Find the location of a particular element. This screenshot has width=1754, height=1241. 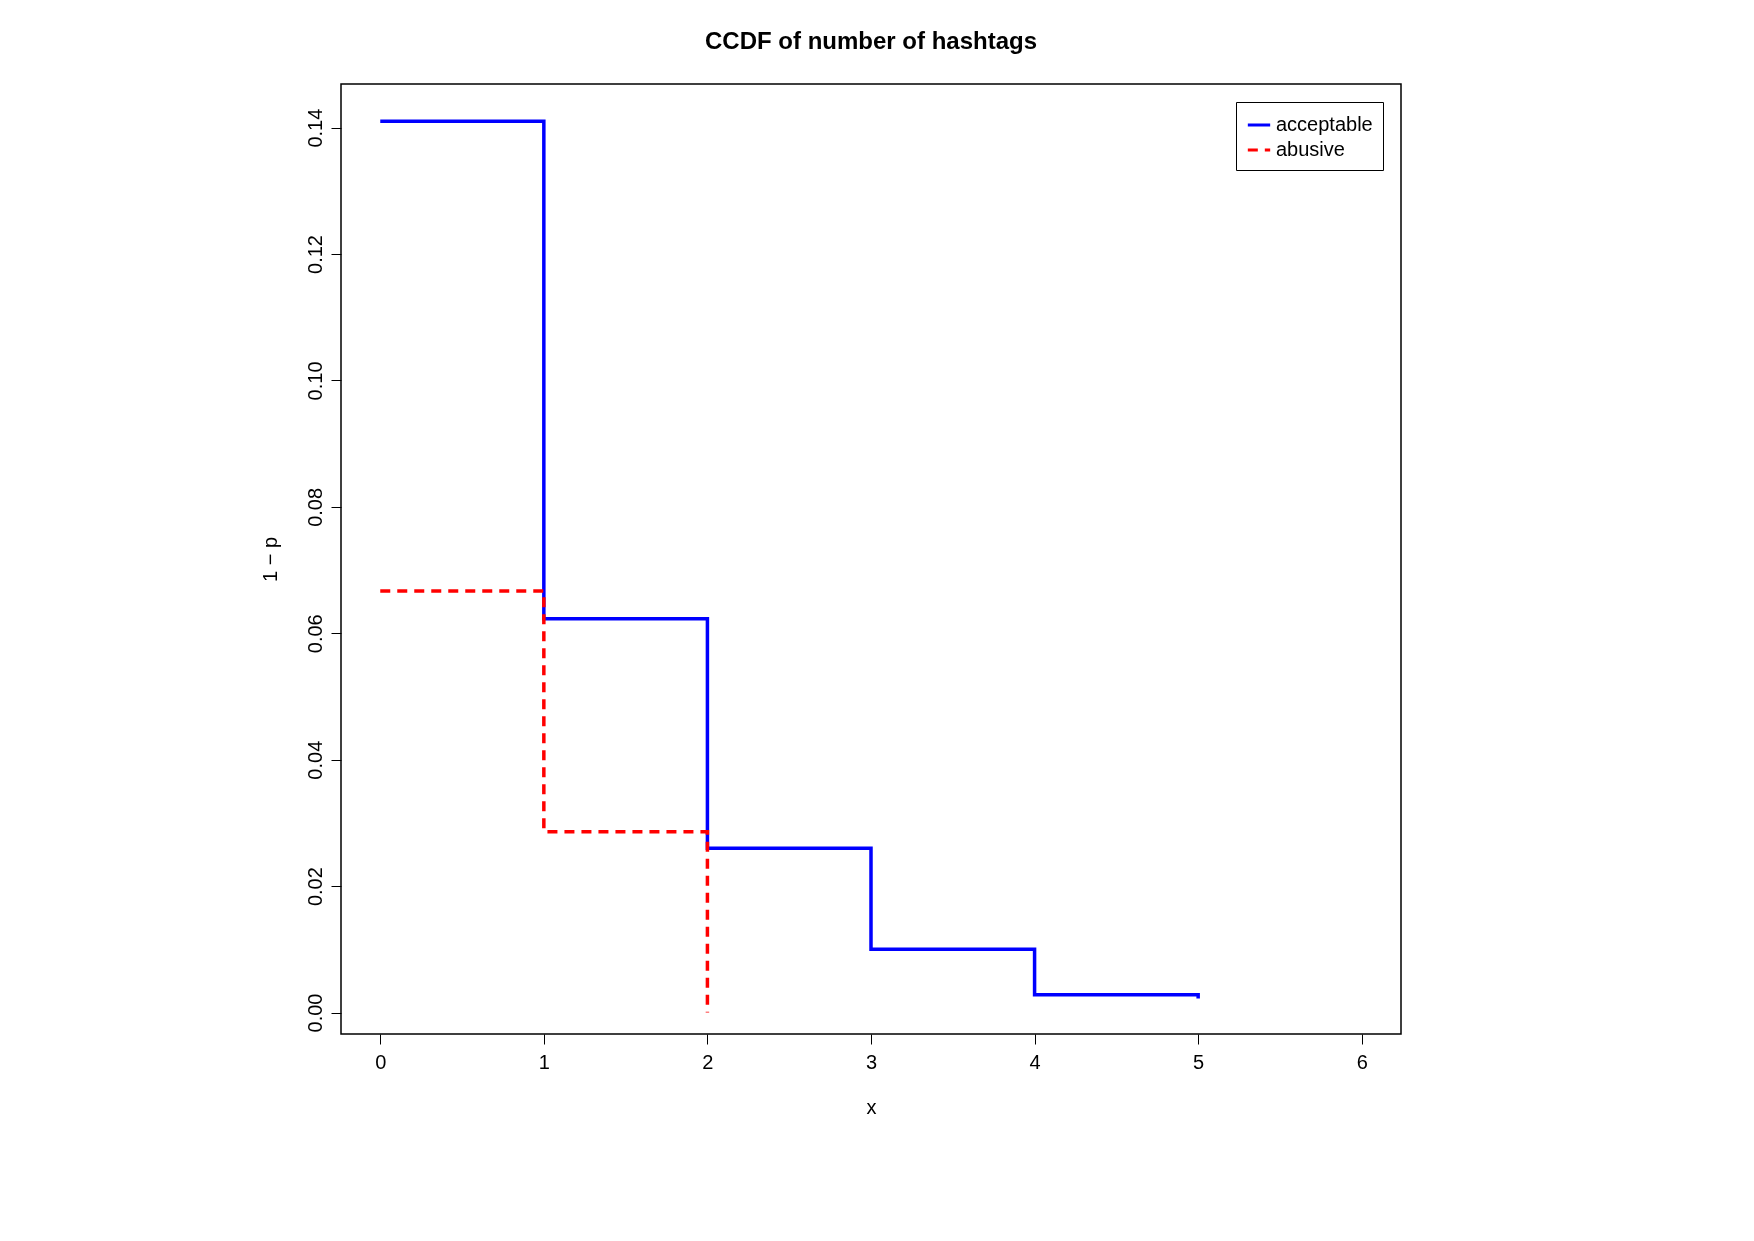

y-tick-label: 0.04 is located at coordinates (314, 760).